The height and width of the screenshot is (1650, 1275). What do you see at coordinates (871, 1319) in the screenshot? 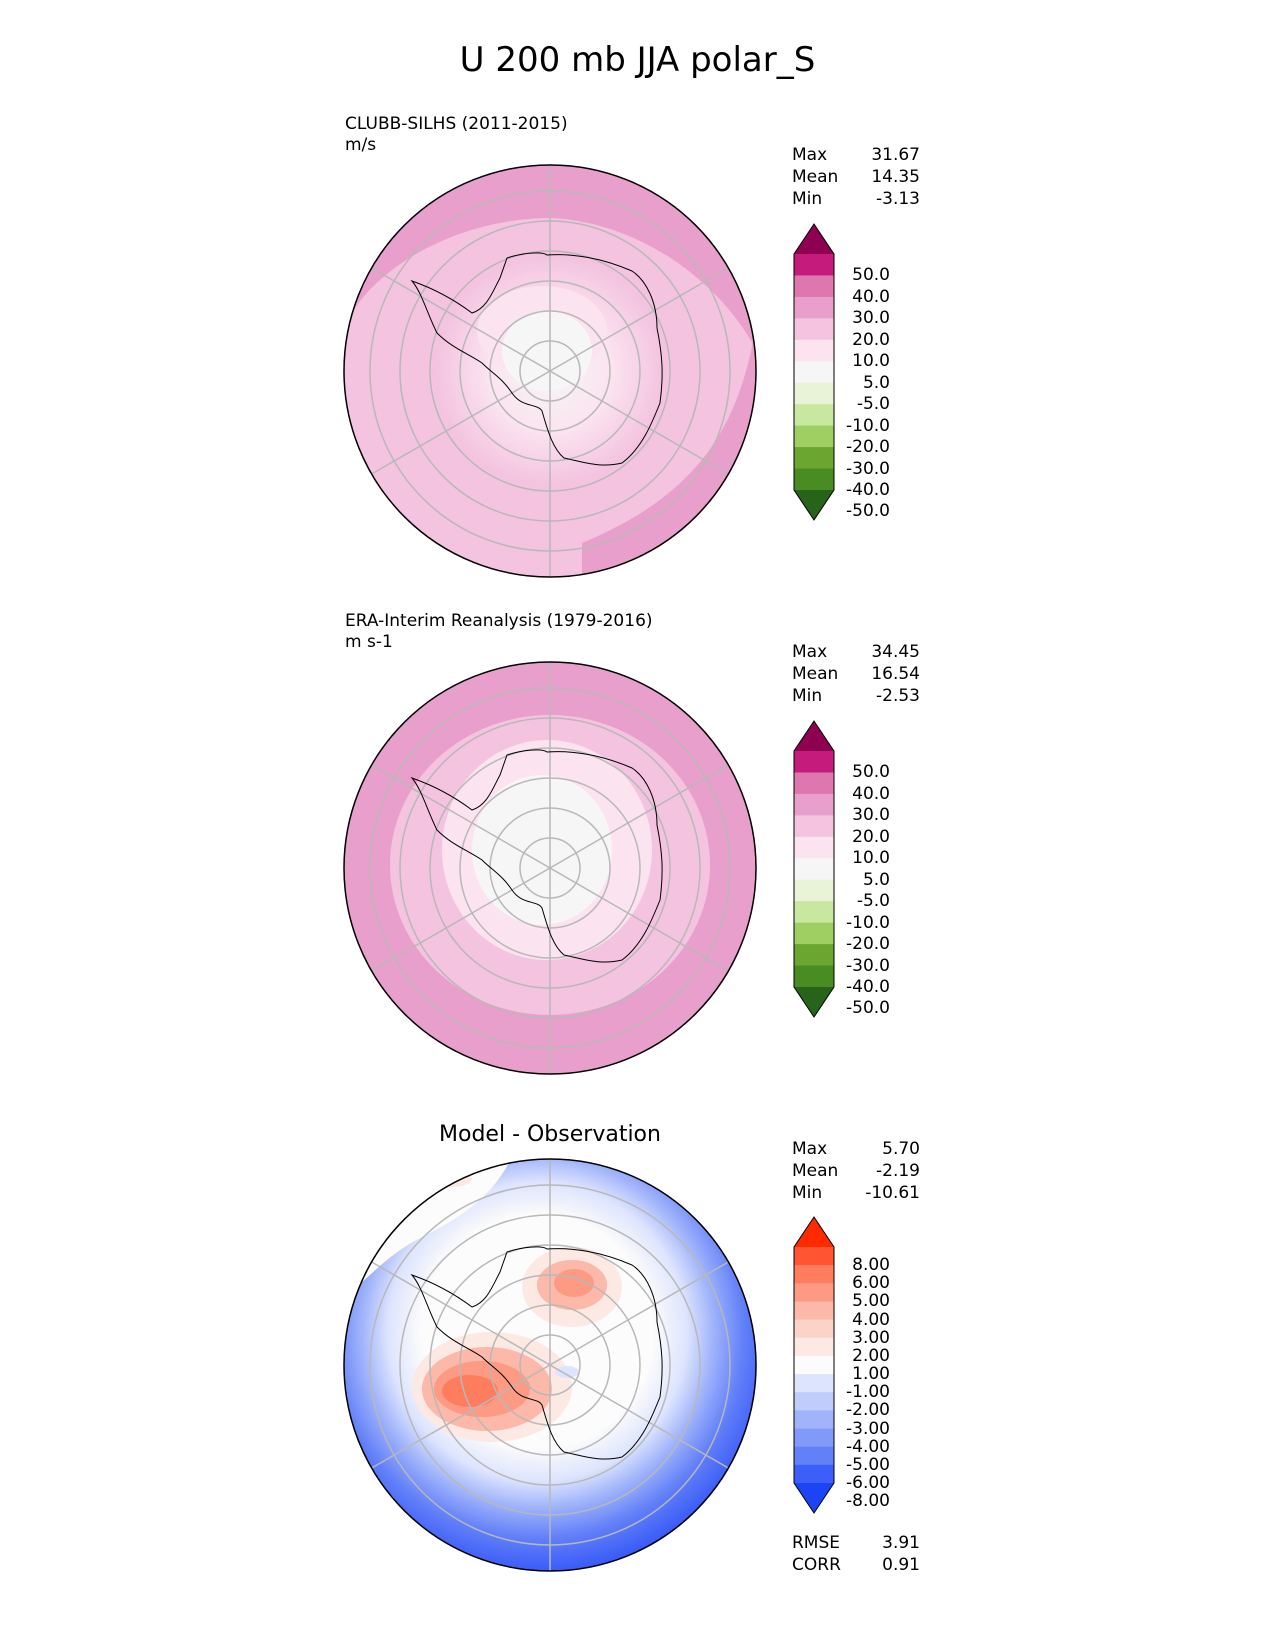
I see `colorbar-tick-label: 4.00` at bounding box center [871, 1319].